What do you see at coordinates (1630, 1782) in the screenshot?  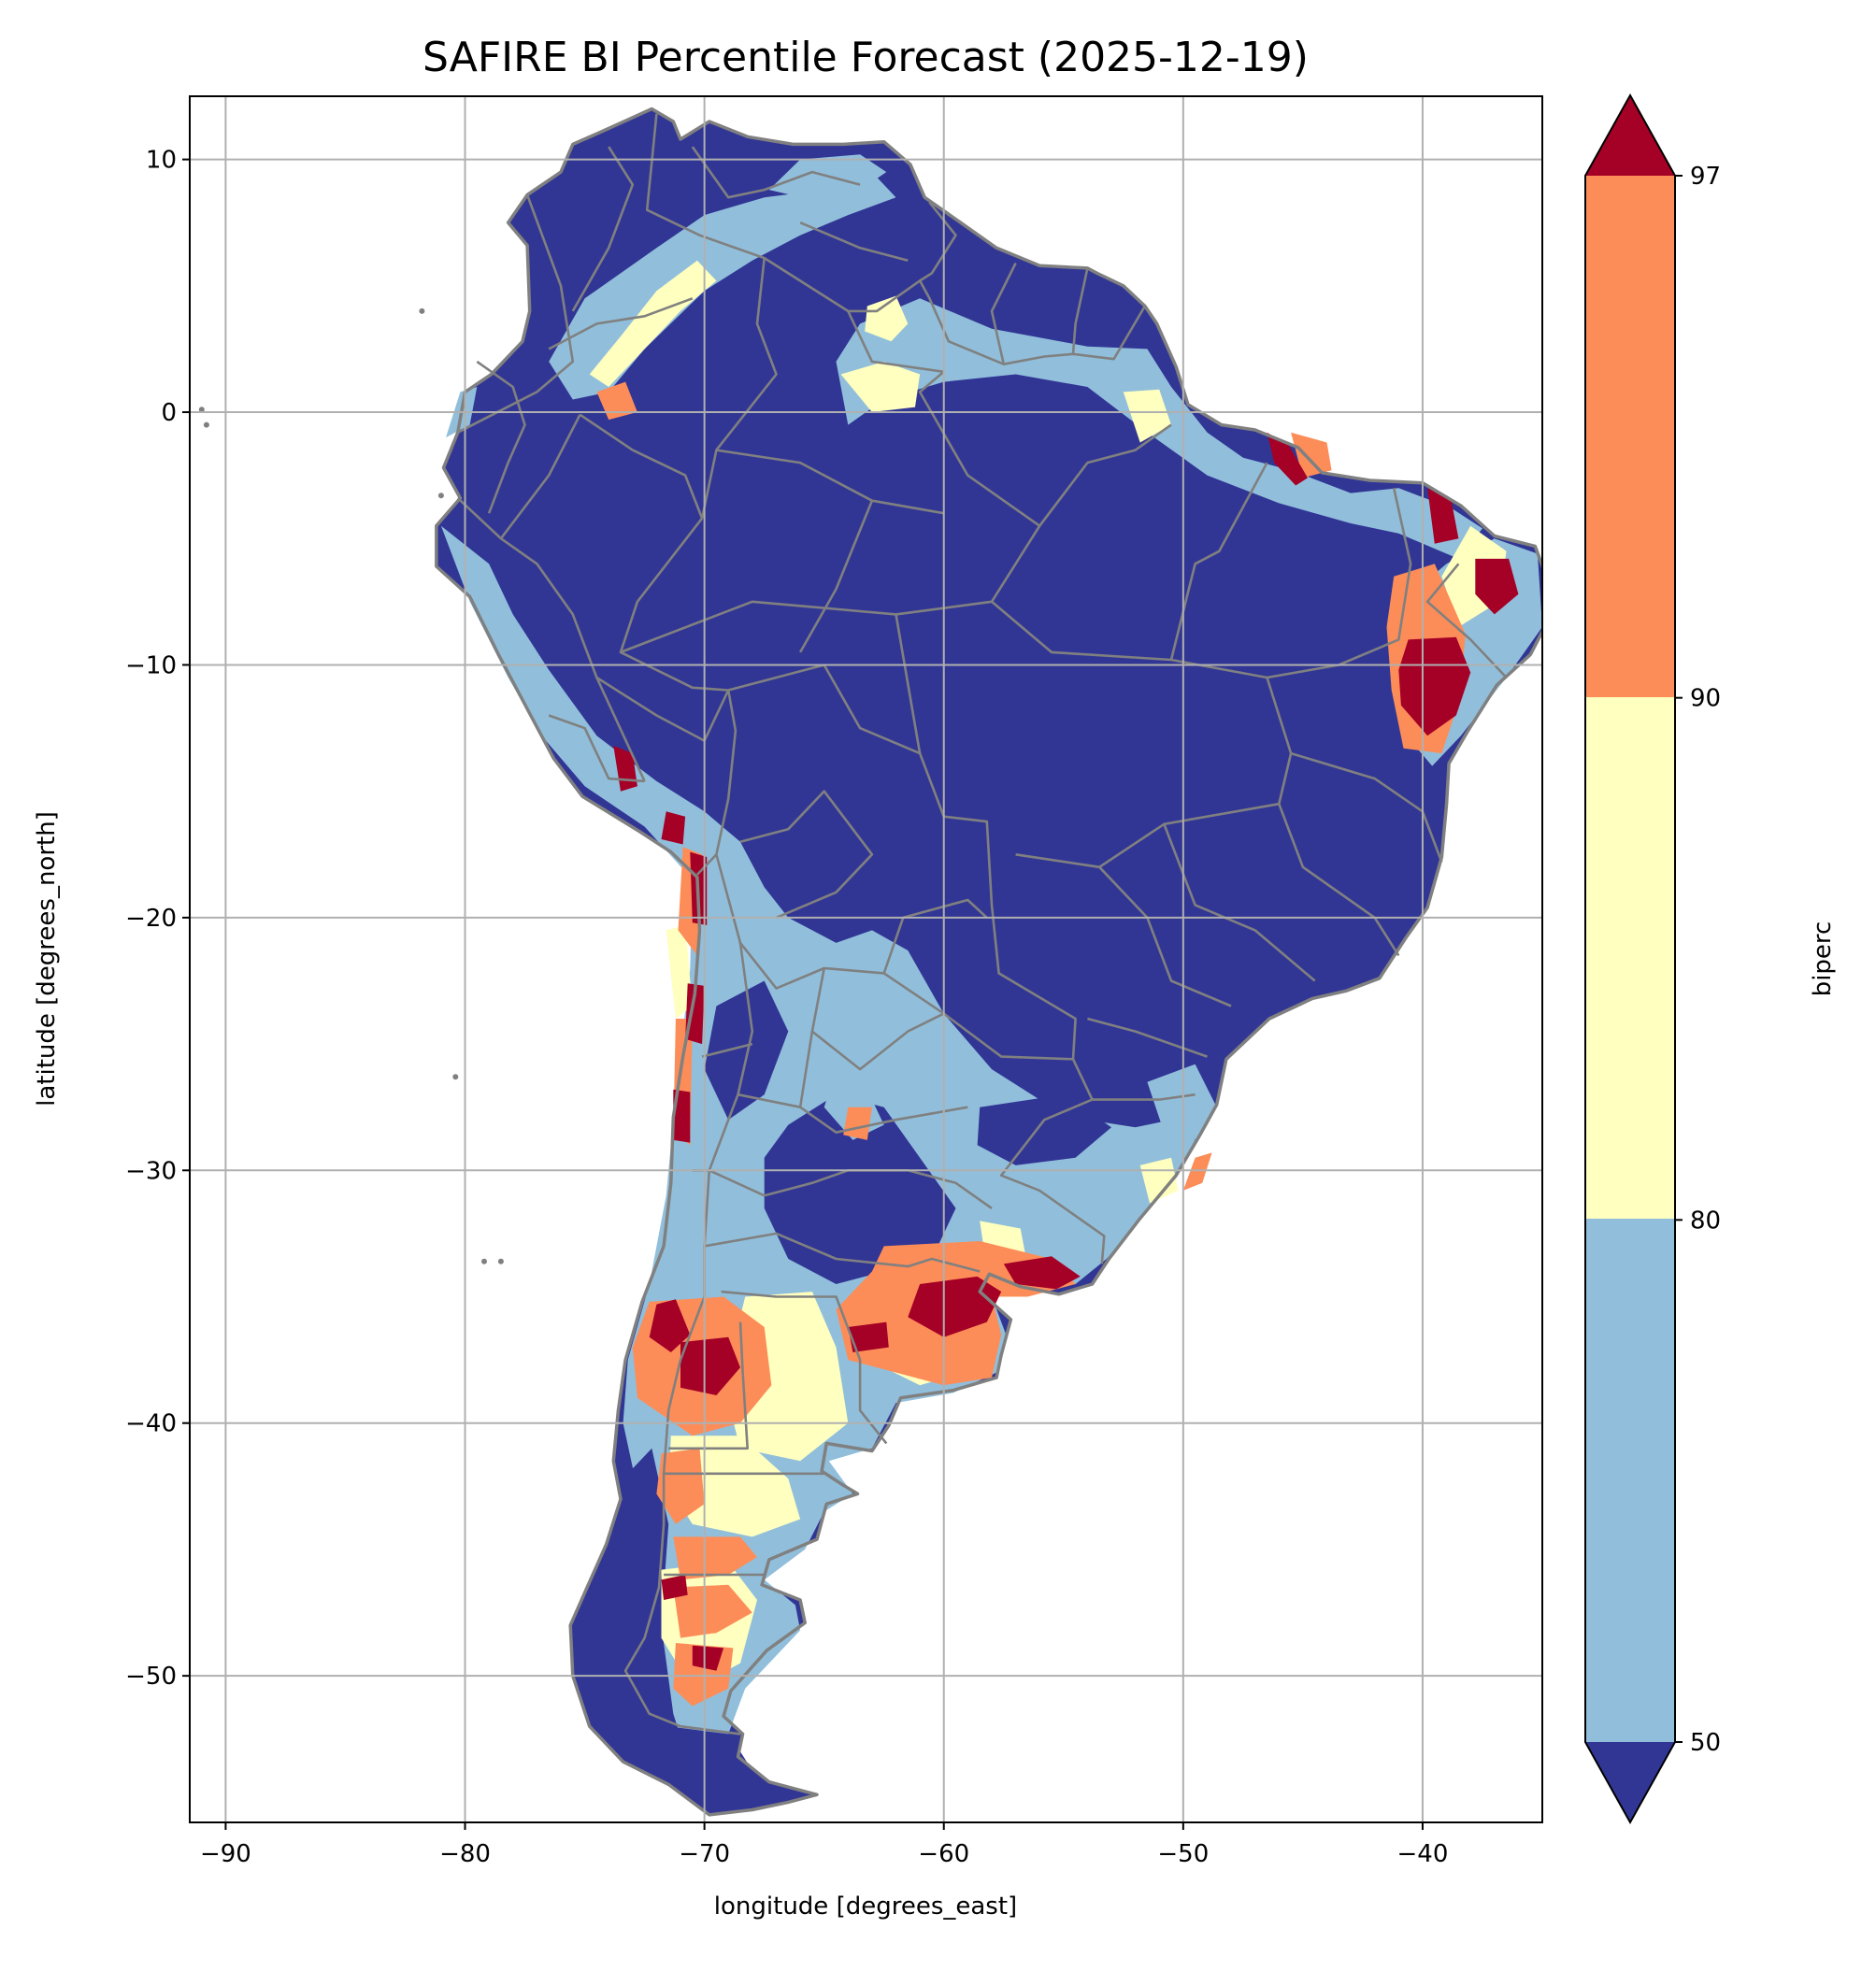 I see `colorbar-under-triangle` at bounding box center [1630, 1782].